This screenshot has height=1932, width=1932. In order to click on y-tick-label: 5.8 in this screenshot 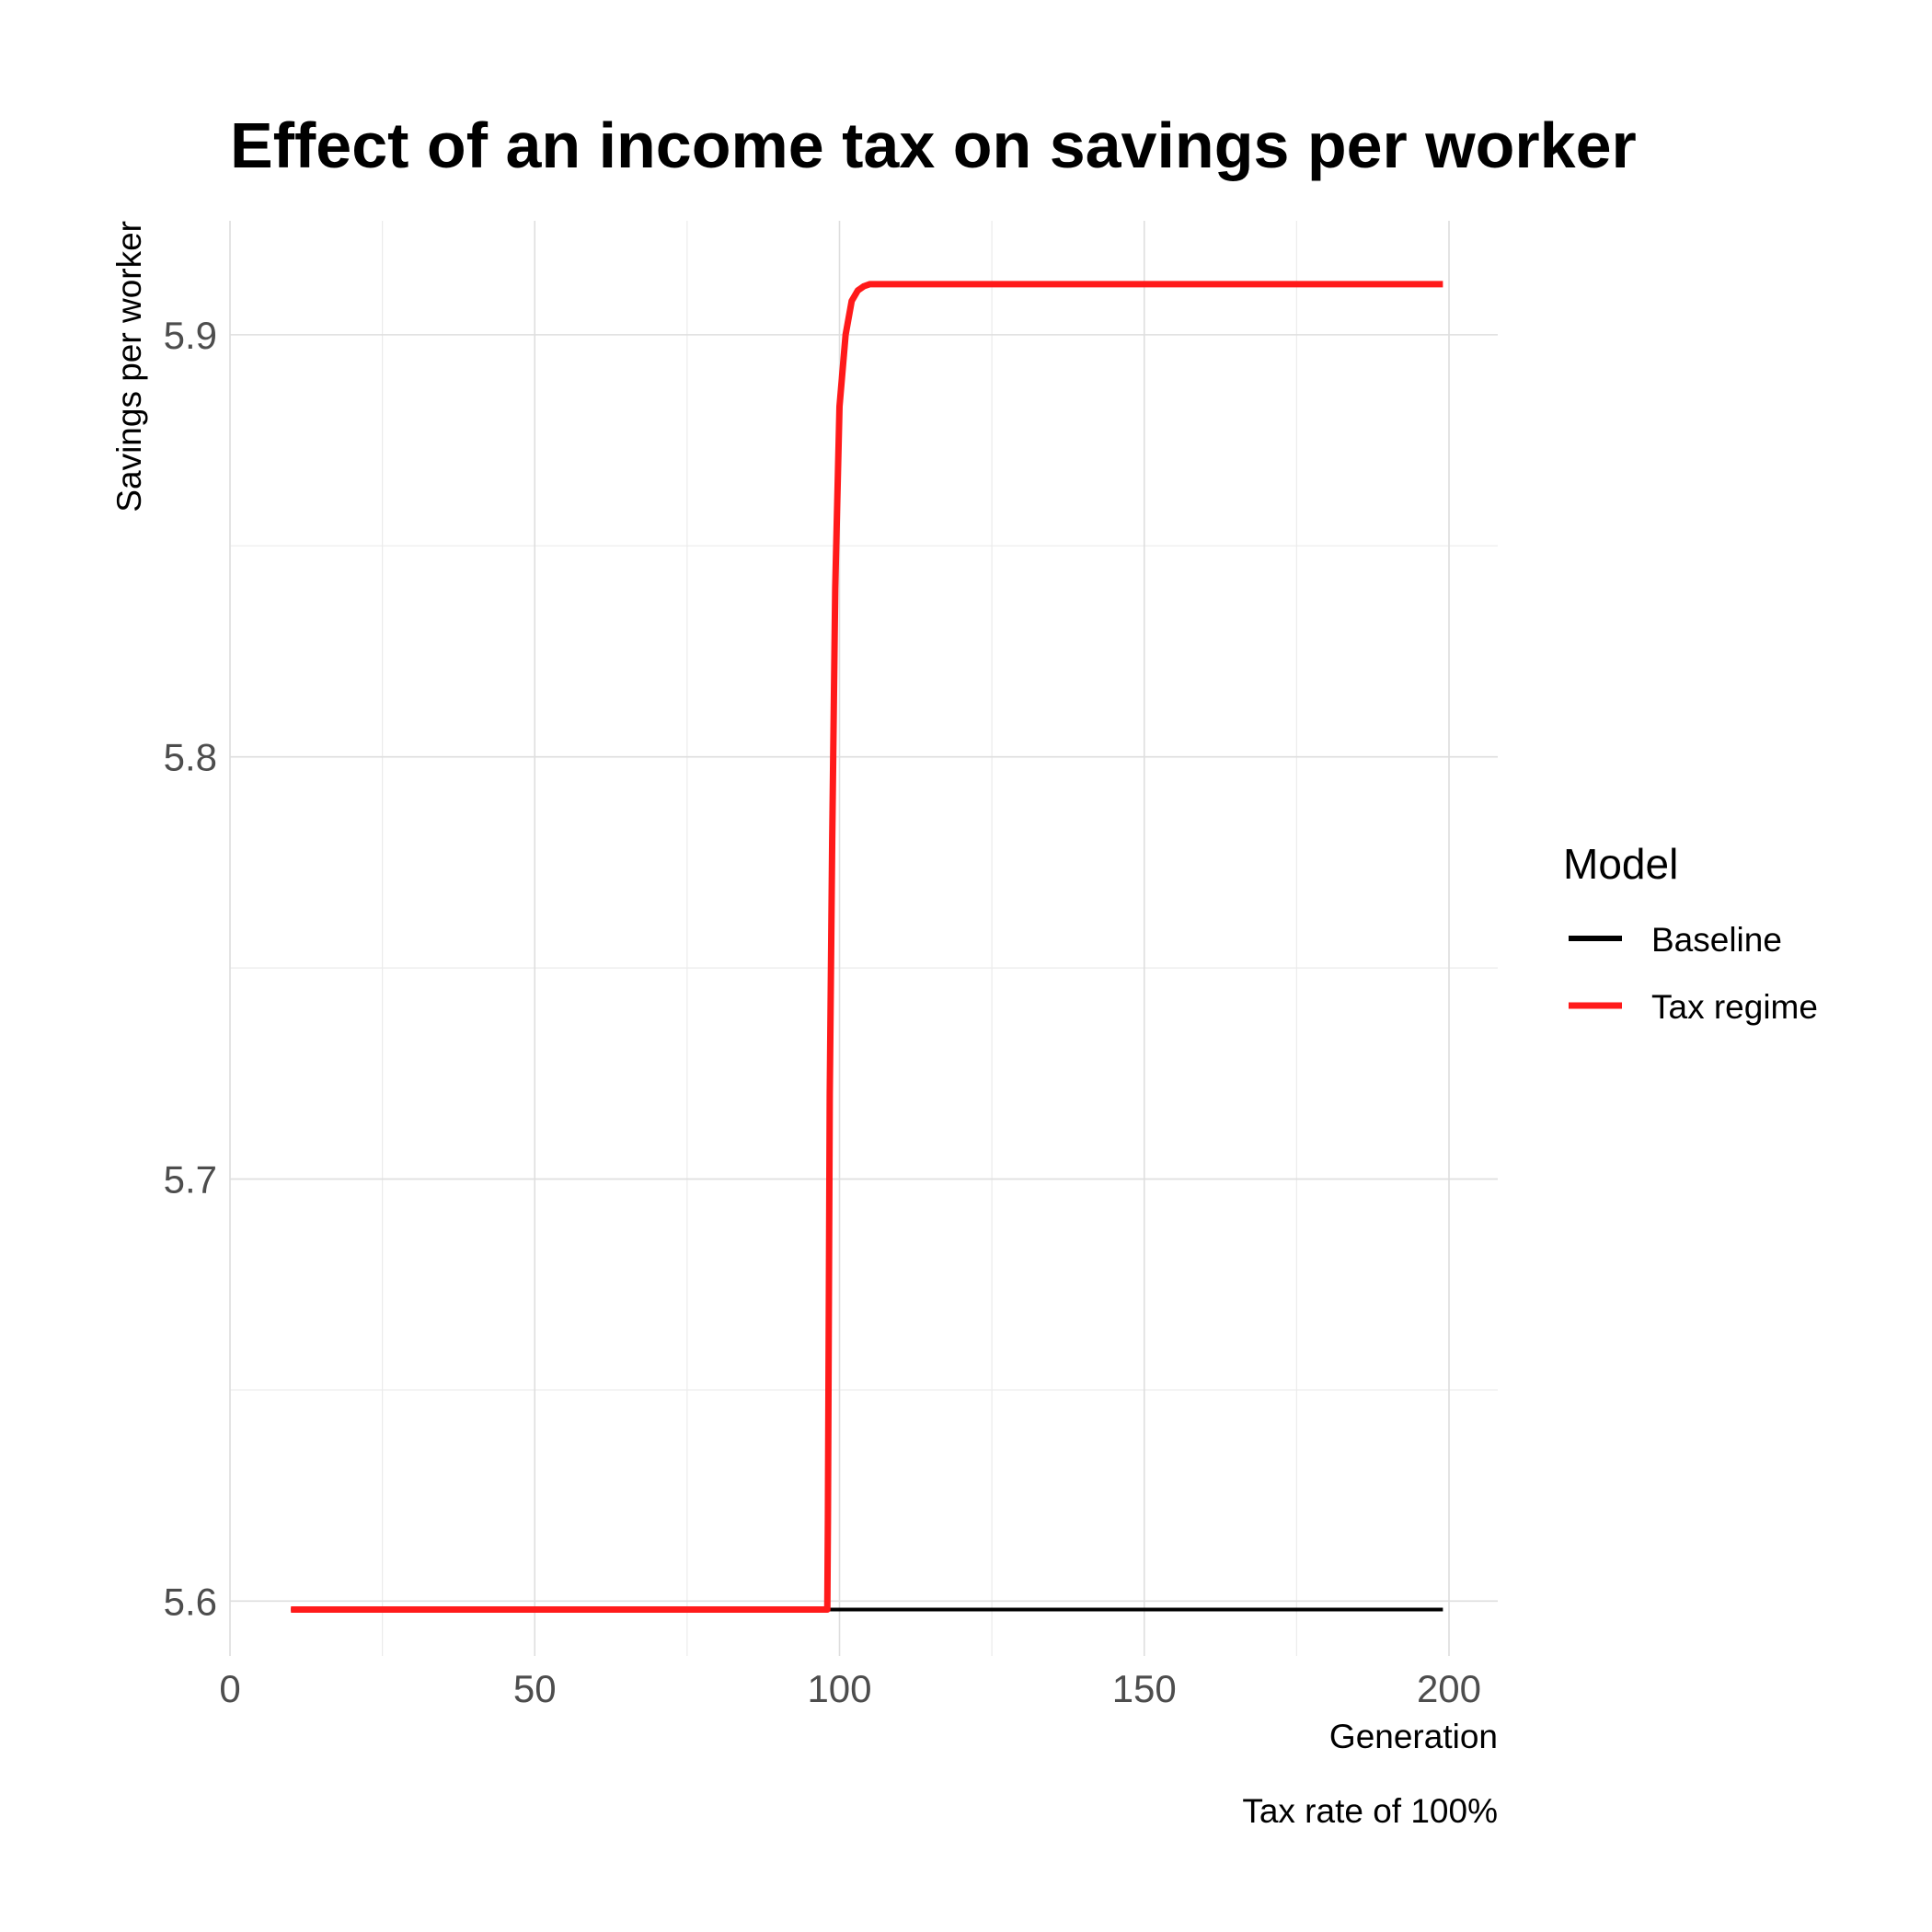, I will do `click(190, 757)`.